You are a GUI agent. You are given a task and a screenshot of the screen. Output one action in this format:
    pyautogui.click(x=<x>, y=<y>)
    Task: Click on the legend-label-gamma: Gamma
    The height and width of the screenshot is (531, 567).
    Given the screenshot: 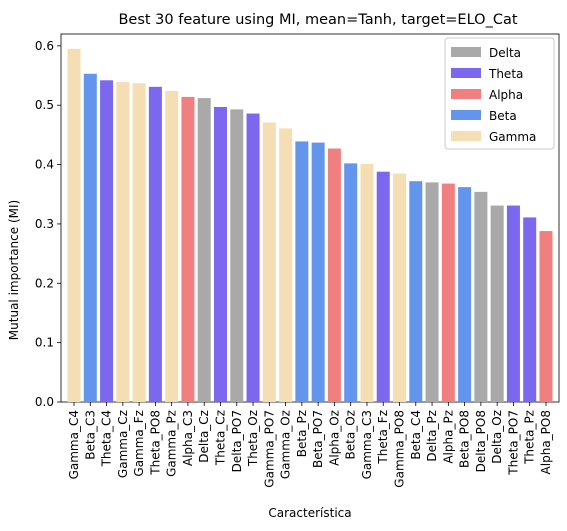 What is the action you would take?
    pyautogui.click(x=512, y=137)
    